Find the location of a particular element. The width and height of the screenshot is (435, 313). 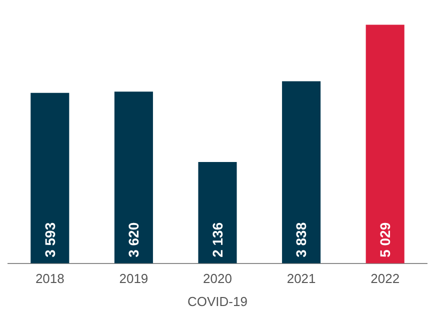

data-label: 3 620 is located at coordinates (134, 240).